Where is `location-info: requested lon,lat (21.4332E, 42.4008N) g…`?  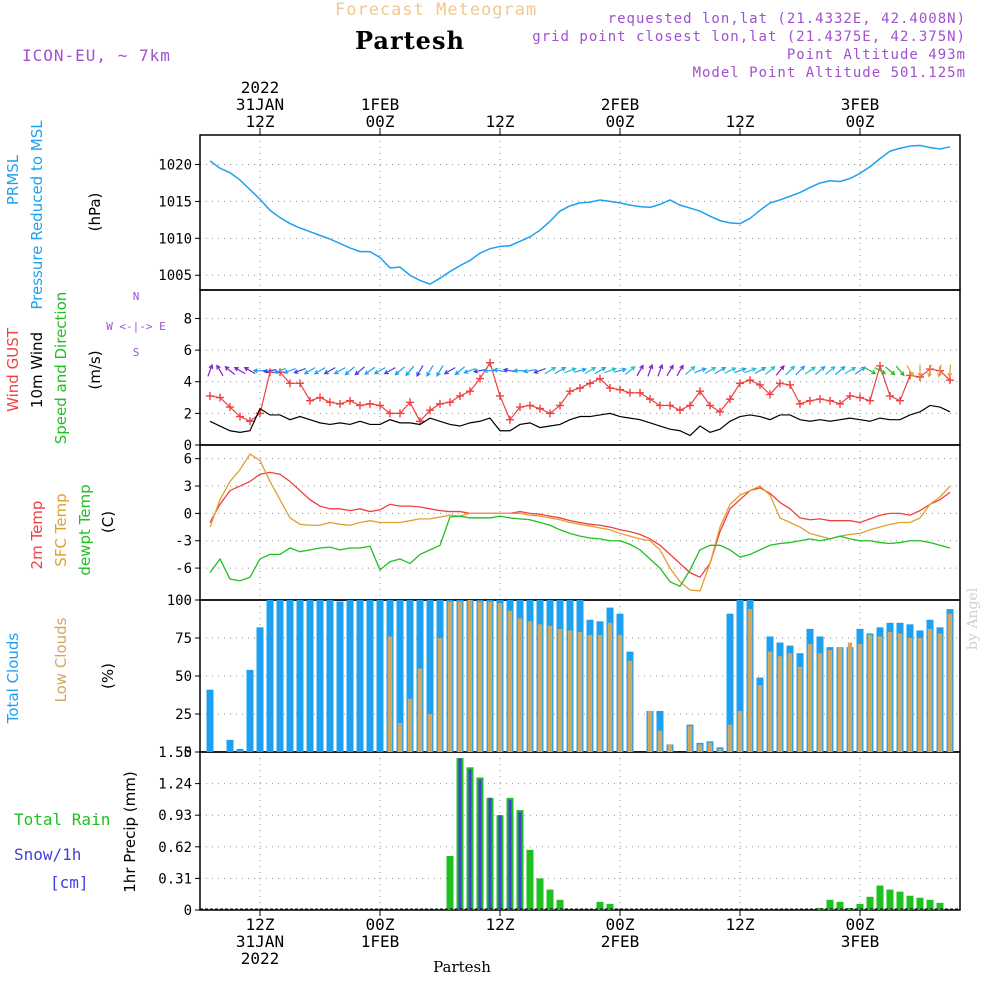 location-info: requested lon,lat (21.4332E, 42.4008N) g… is located at coordinates (749, 46).